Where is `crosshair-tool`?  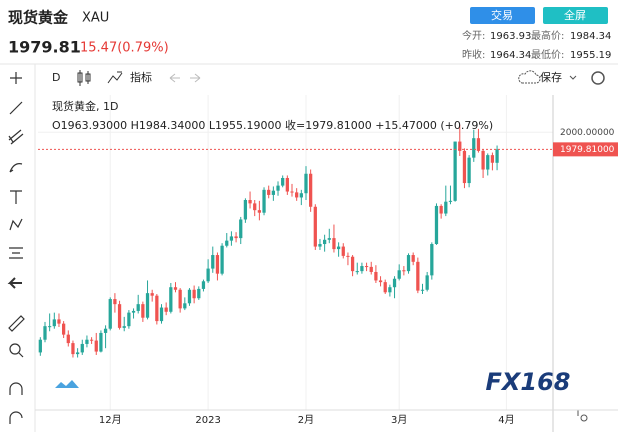 crosshair-tool is located at coordinates (16, 78).